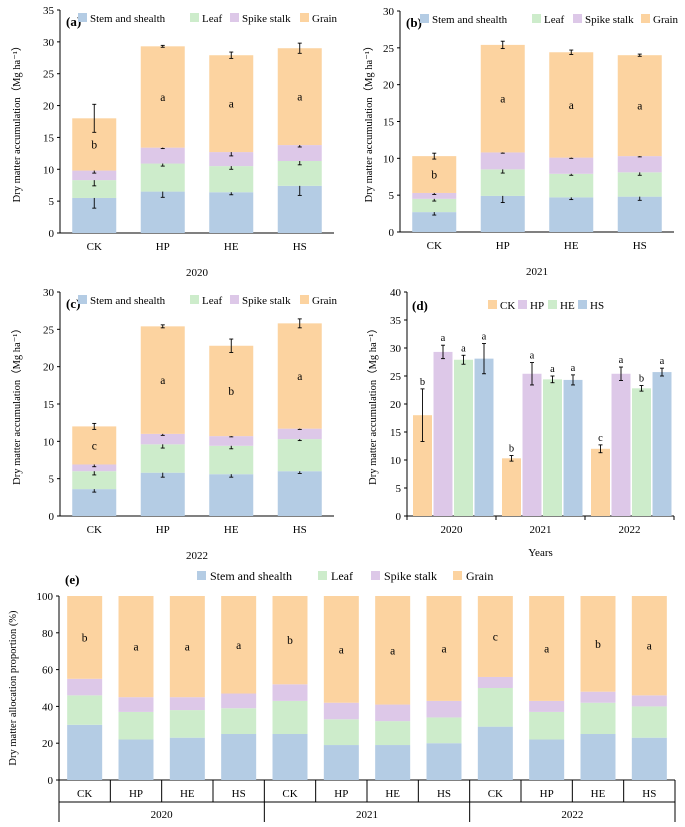 This screenshot has height=827, width=685. Describe the element at coordinates (194, 17) in the screenshot. I see `legend-swatch-leaf` at that location.